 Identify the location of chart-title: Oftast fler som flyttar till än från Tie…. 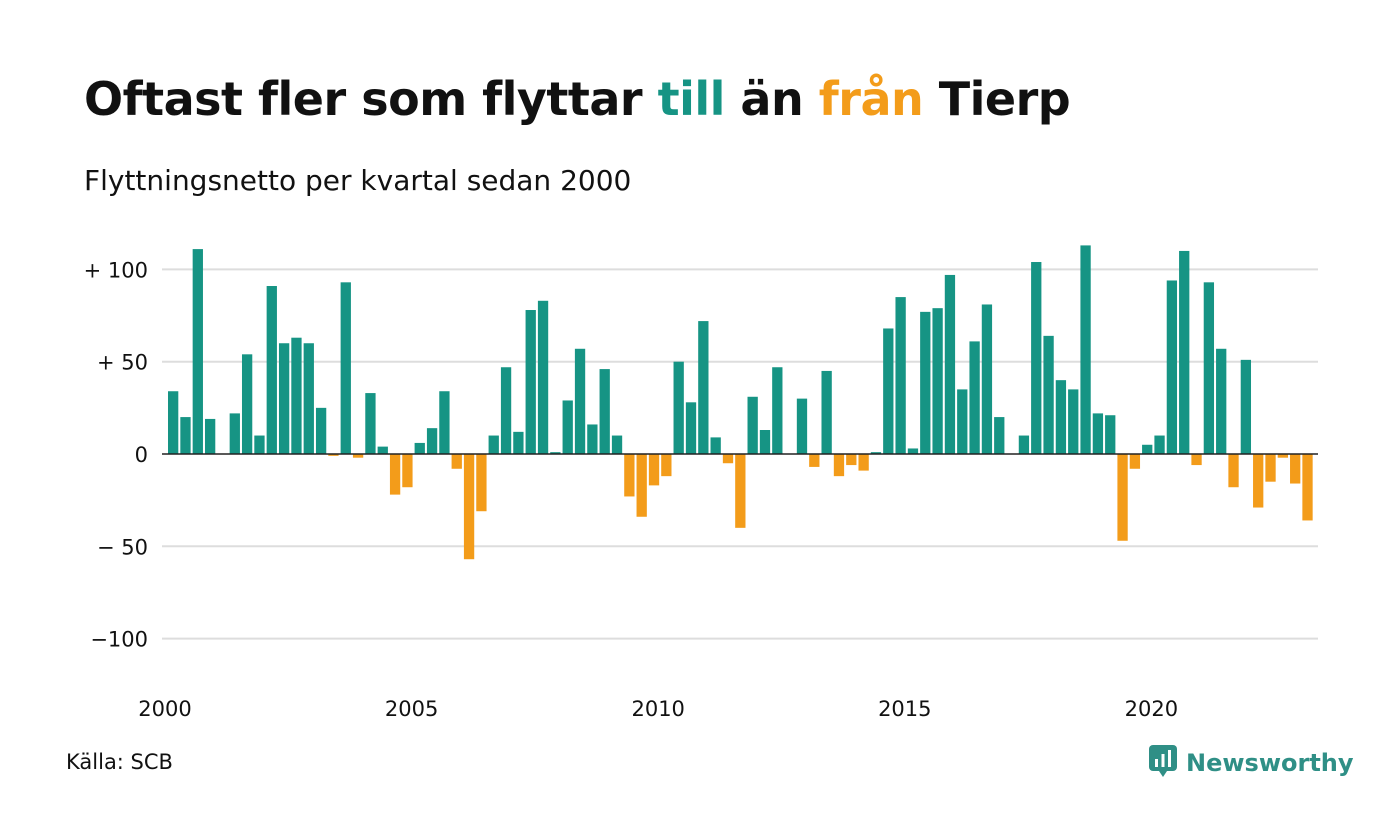
(577, 99).